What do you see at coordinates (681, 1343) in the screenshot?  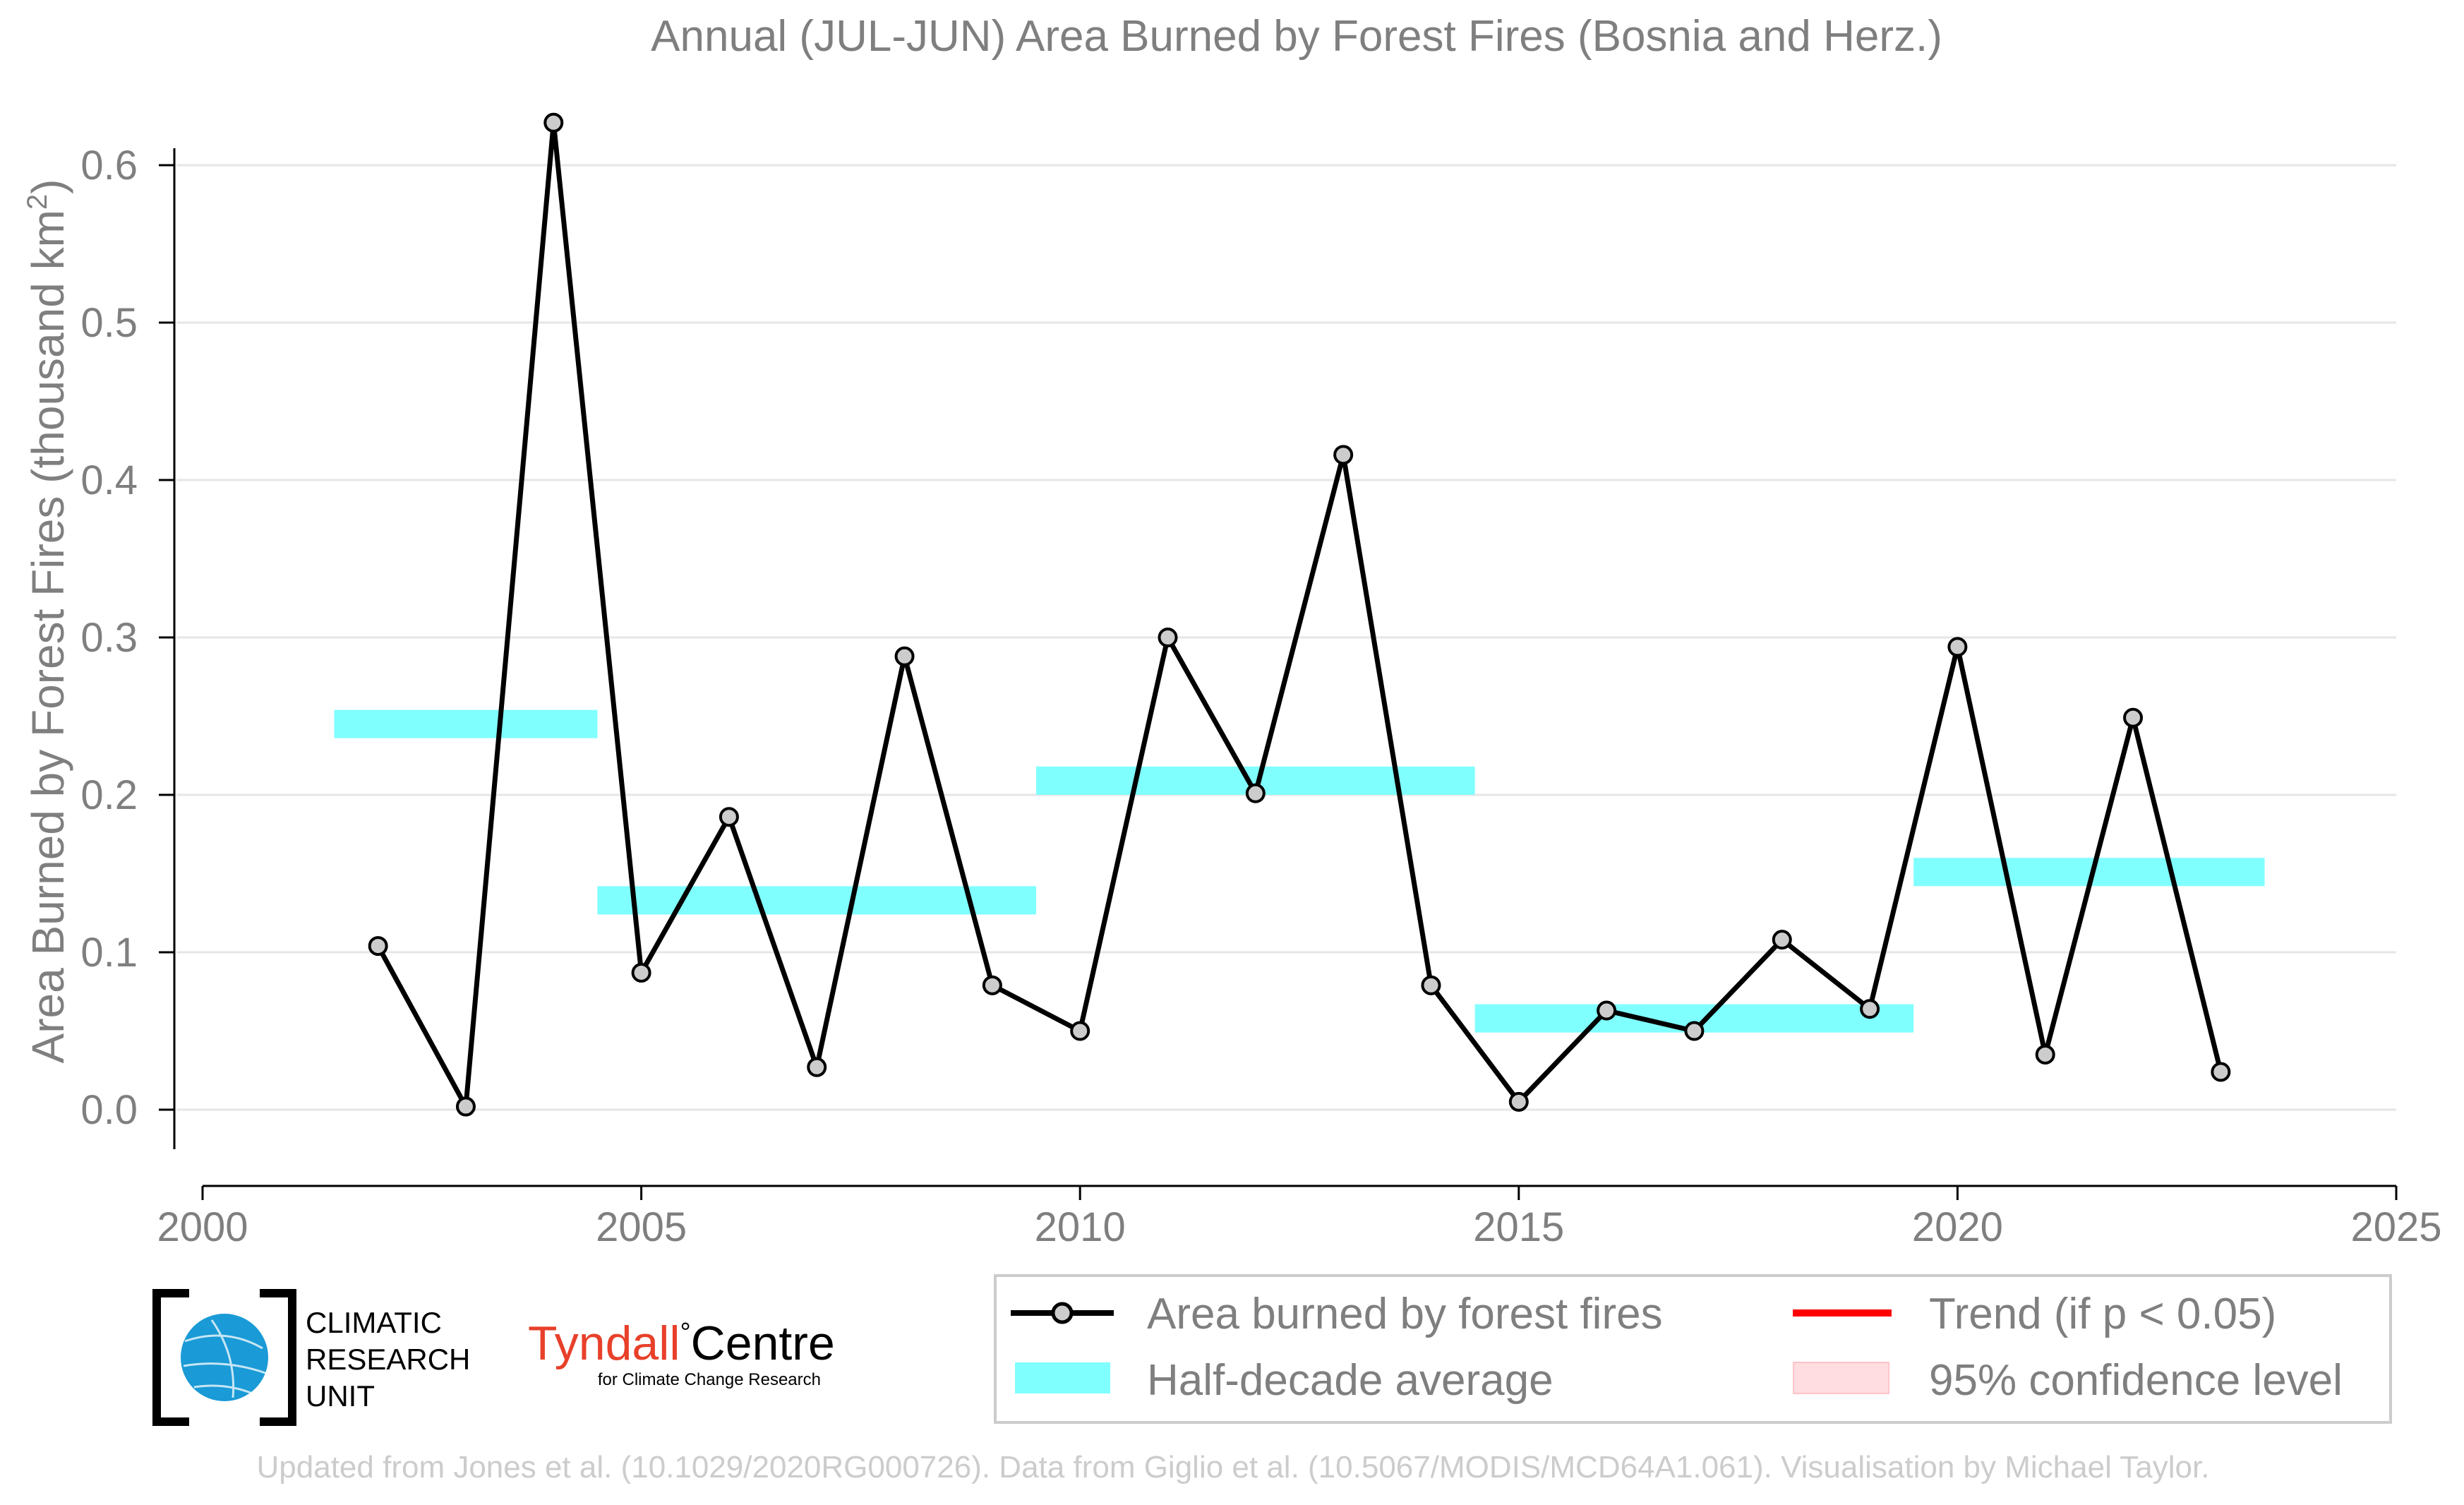 I see `tyndall-wordmark: Tyndall°Centre` at bounding box center [681, 1343].